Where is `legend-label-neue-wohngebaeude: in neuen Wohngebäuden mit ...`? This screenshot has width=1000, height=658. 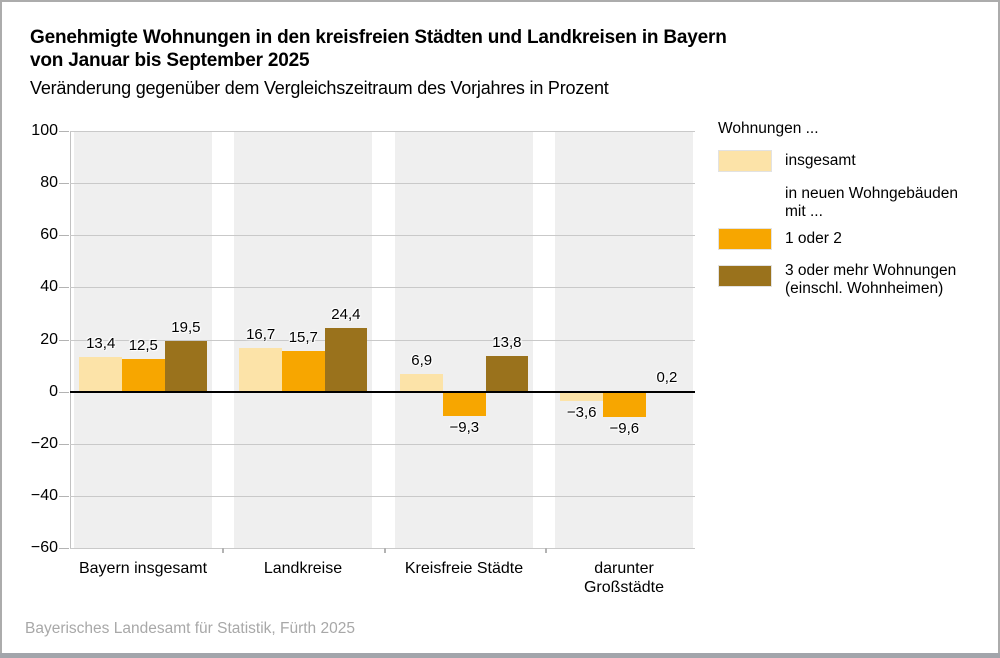 legend-label-neue-wohngebaeude: in neuen Wohngebäuden mit ... is located at coordinates (871, 202).